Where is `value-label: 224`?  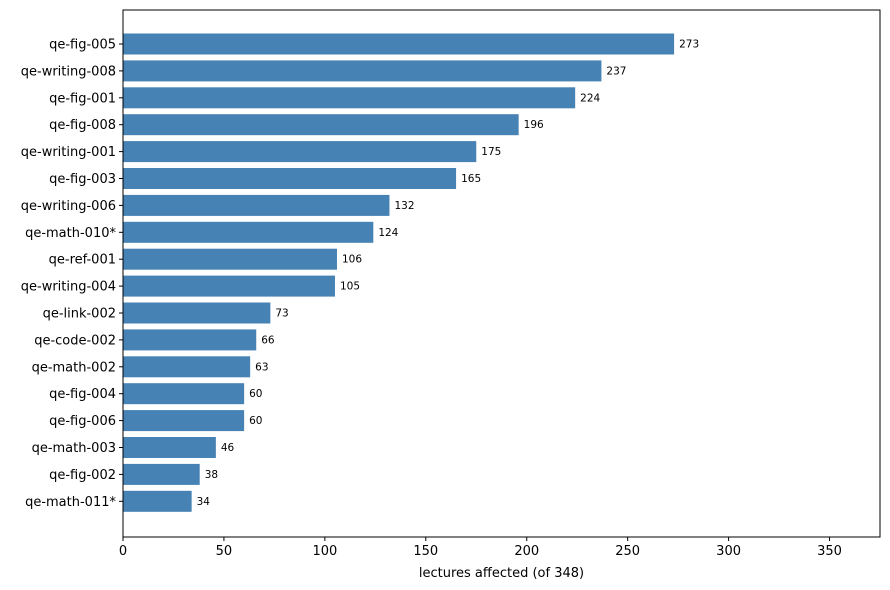 value-label: 224 is located at coordinates (590, 98).